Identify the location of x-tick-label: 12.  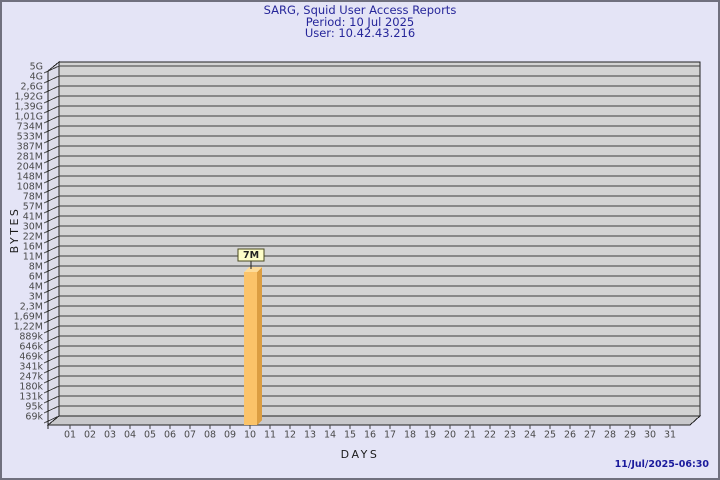
(290, 435).